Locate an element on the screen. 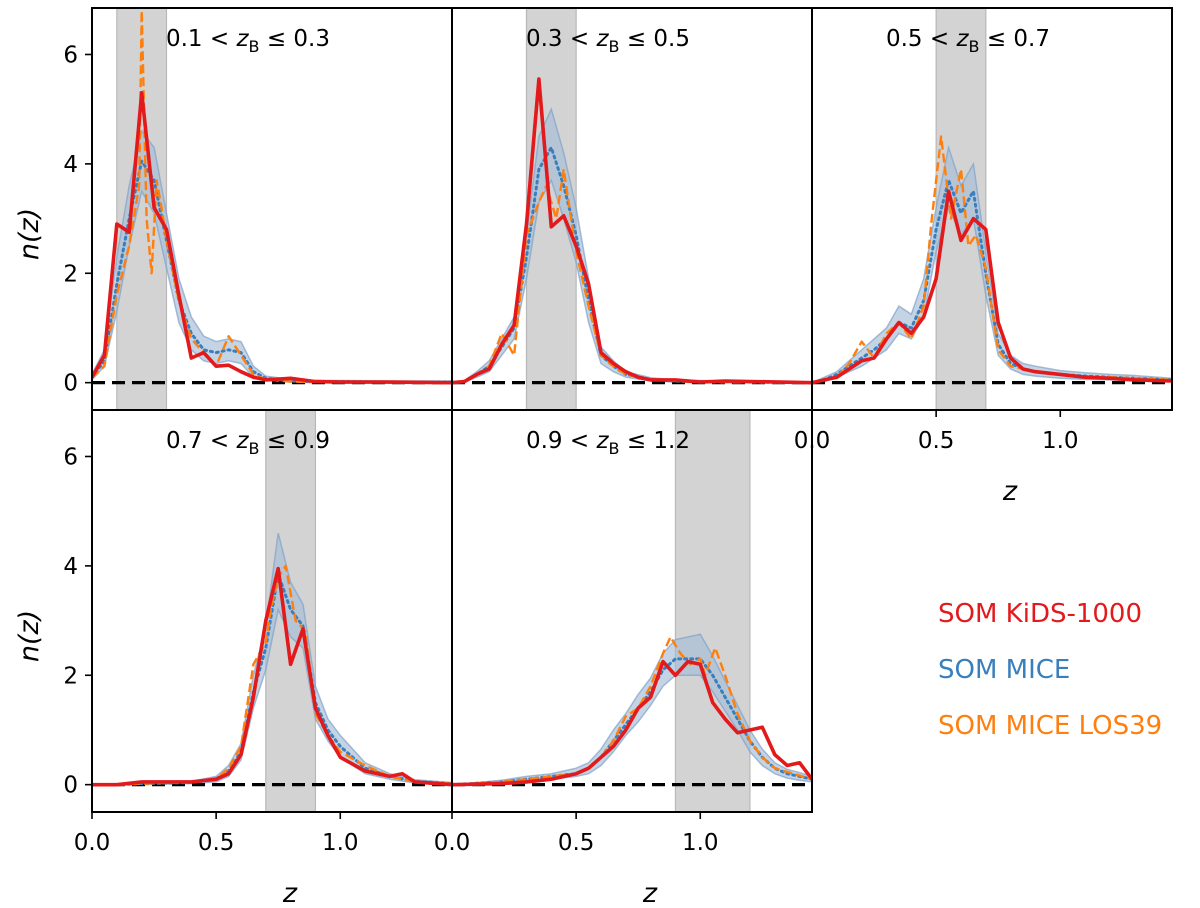  title-suffix: ≤ 0.3 is located at coordinates (295, 39).